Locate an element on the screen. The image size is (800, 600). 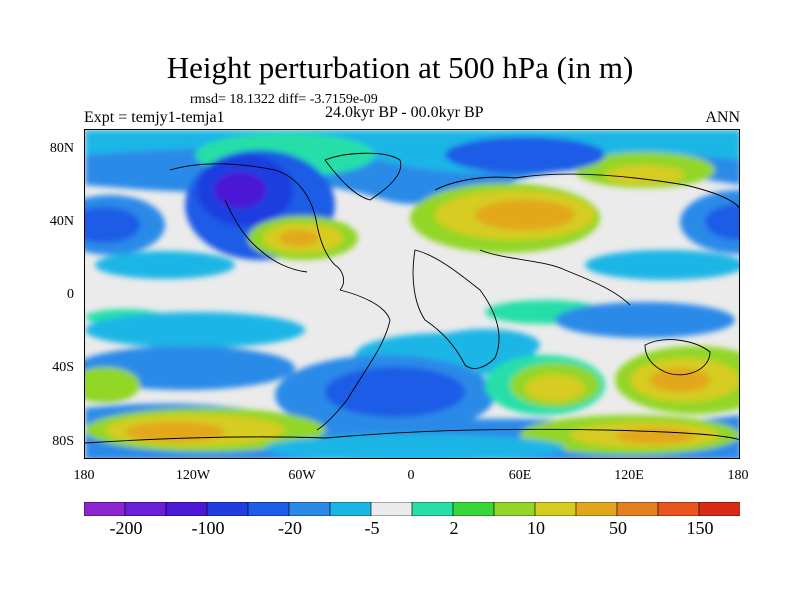
lat-tick-80s: 80S is located at coordinates (63, 441).